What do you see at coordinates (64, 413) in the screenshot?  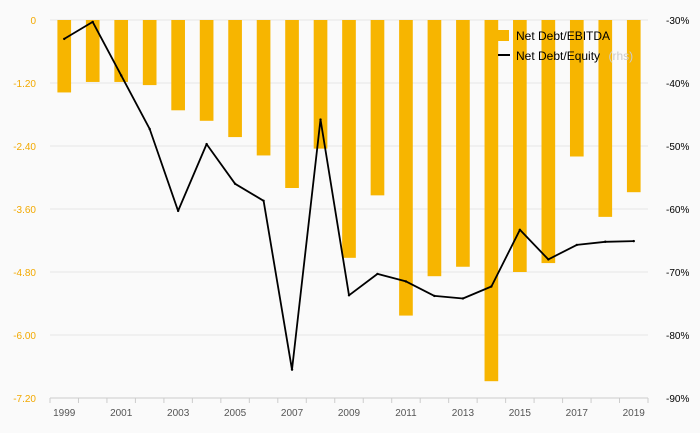 I see `x-tick-label: 1999` at bounding box center [64, 413].